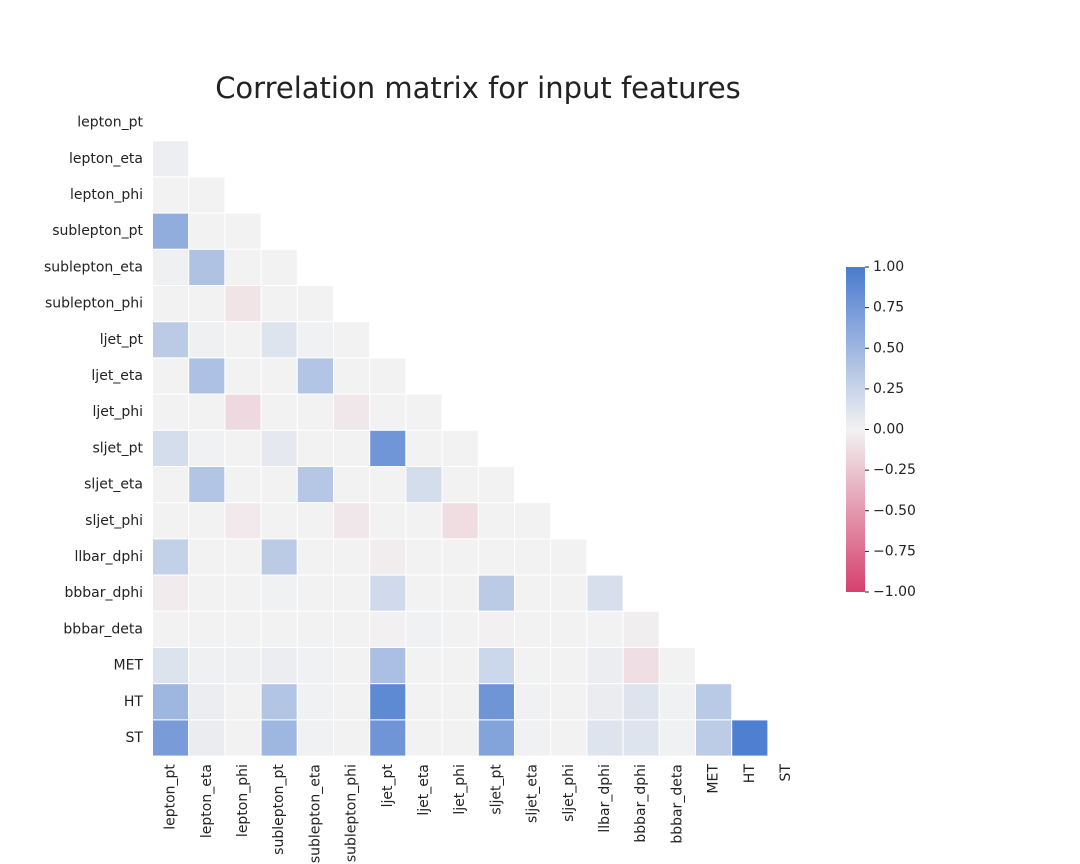  Describe the element at coordinates (171, 702) in the screenshot. I see `heatmap-cell-HT-lepton_pt` at that location.